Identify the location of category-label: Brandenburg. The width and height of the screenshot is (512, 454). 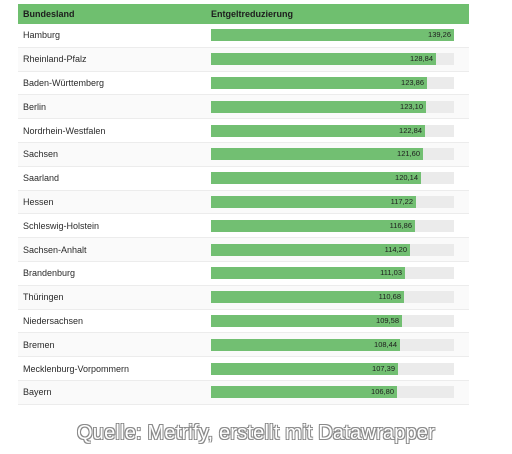
(49, 273).